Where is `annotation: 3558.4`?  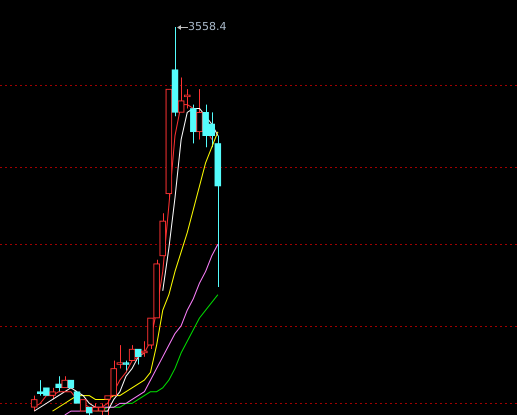 annotation: 3558.4 is located at coordinates (207, 26).